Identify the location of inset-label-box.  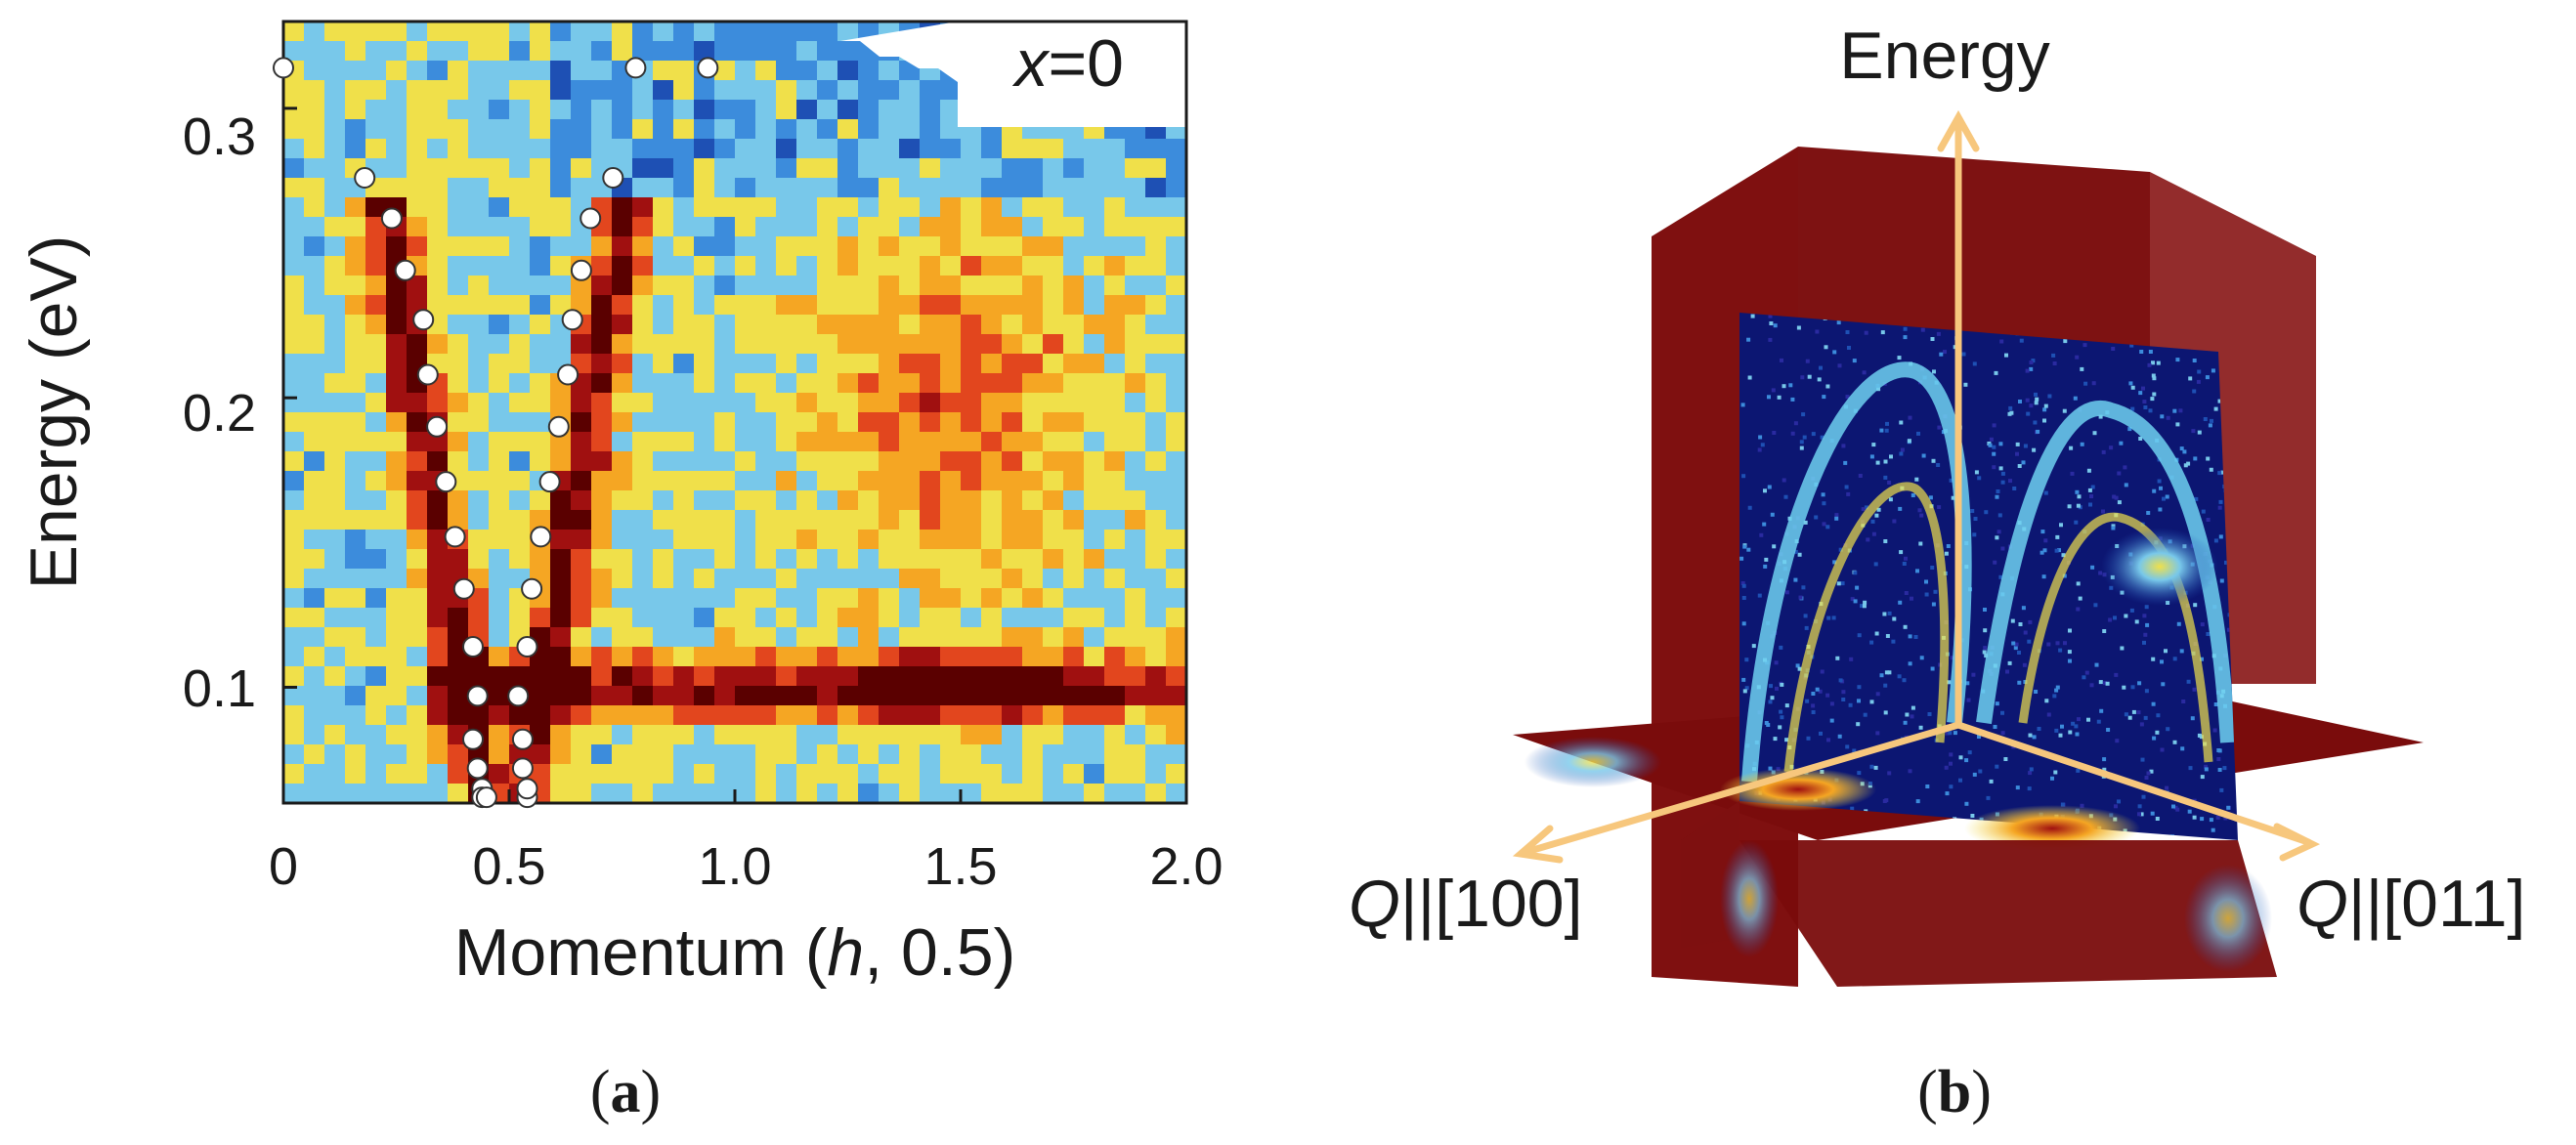
(1013, 74).